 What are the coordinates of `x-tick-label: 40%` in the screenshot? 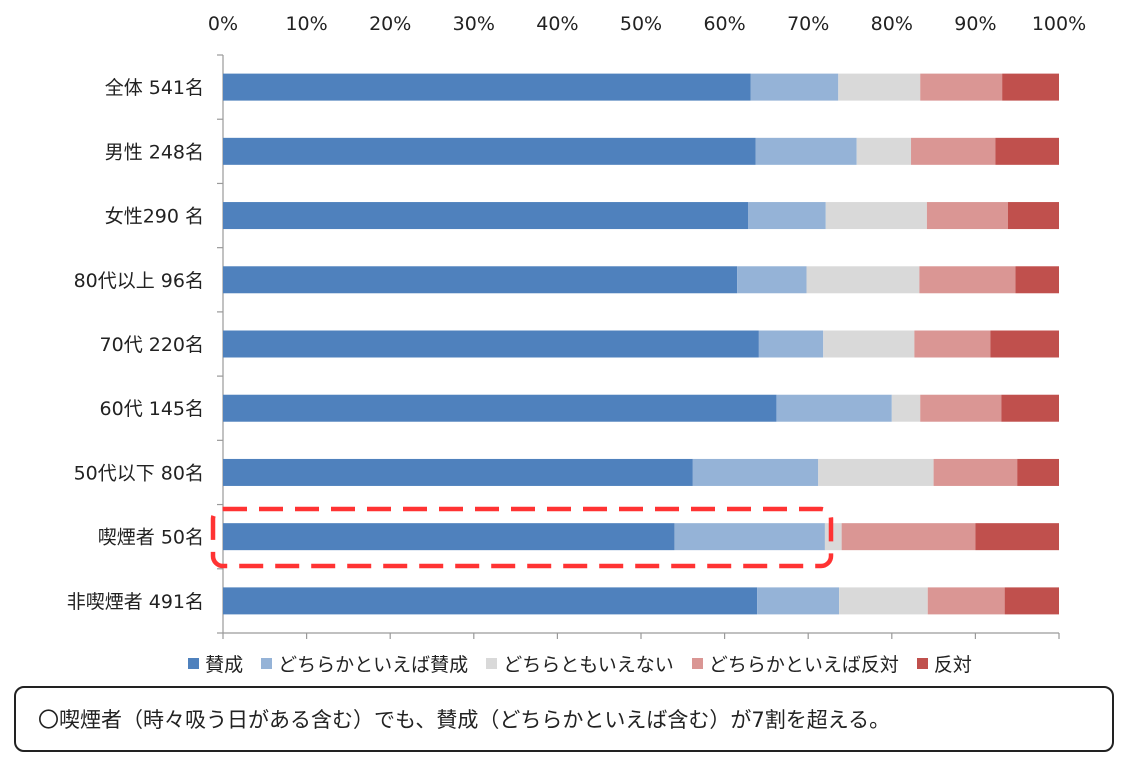 It's located at (557, 24).